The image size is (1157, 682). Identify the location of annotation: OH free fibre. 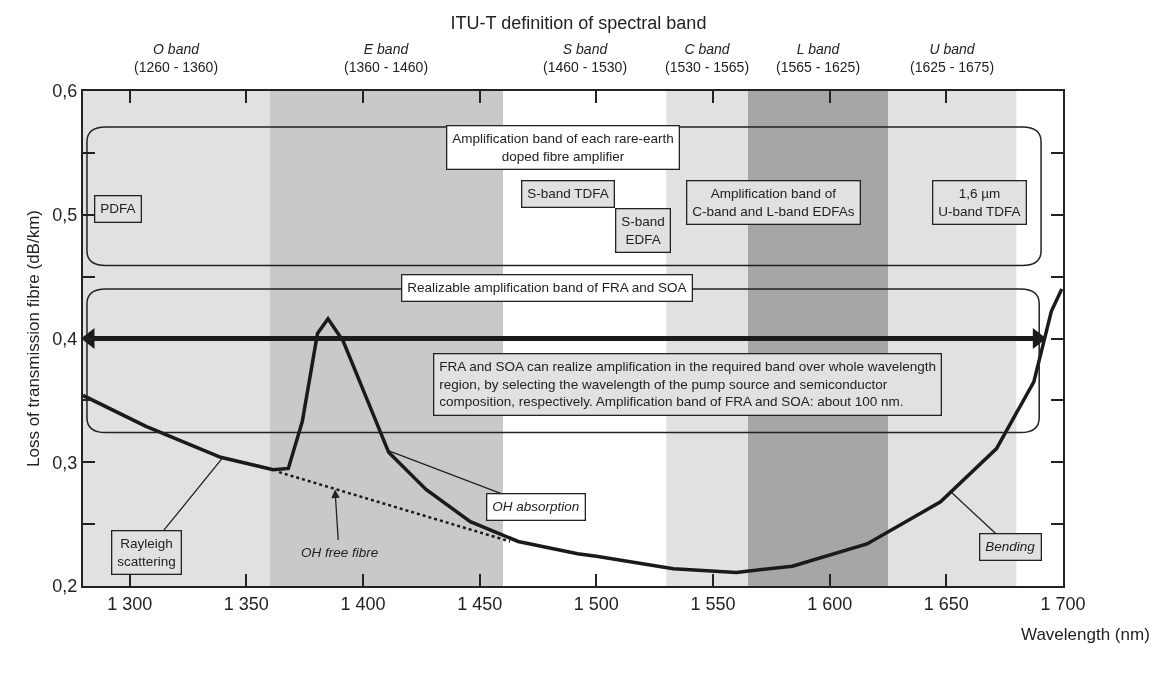
(340, 552).